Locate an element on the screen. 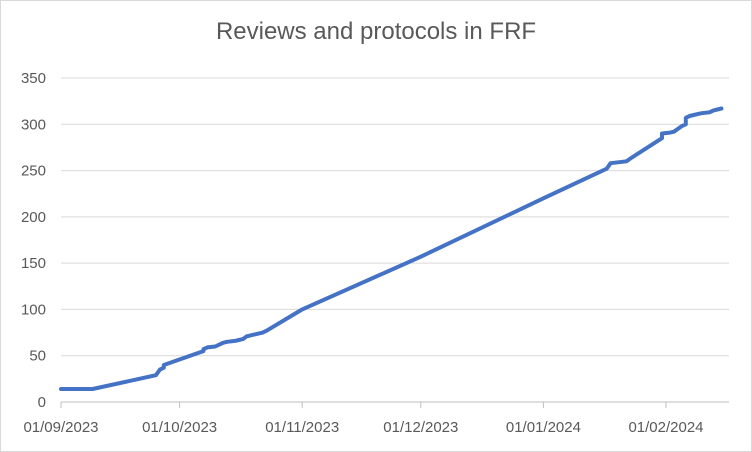  y-tick-label: 250 is located at coordinates (33, 171).